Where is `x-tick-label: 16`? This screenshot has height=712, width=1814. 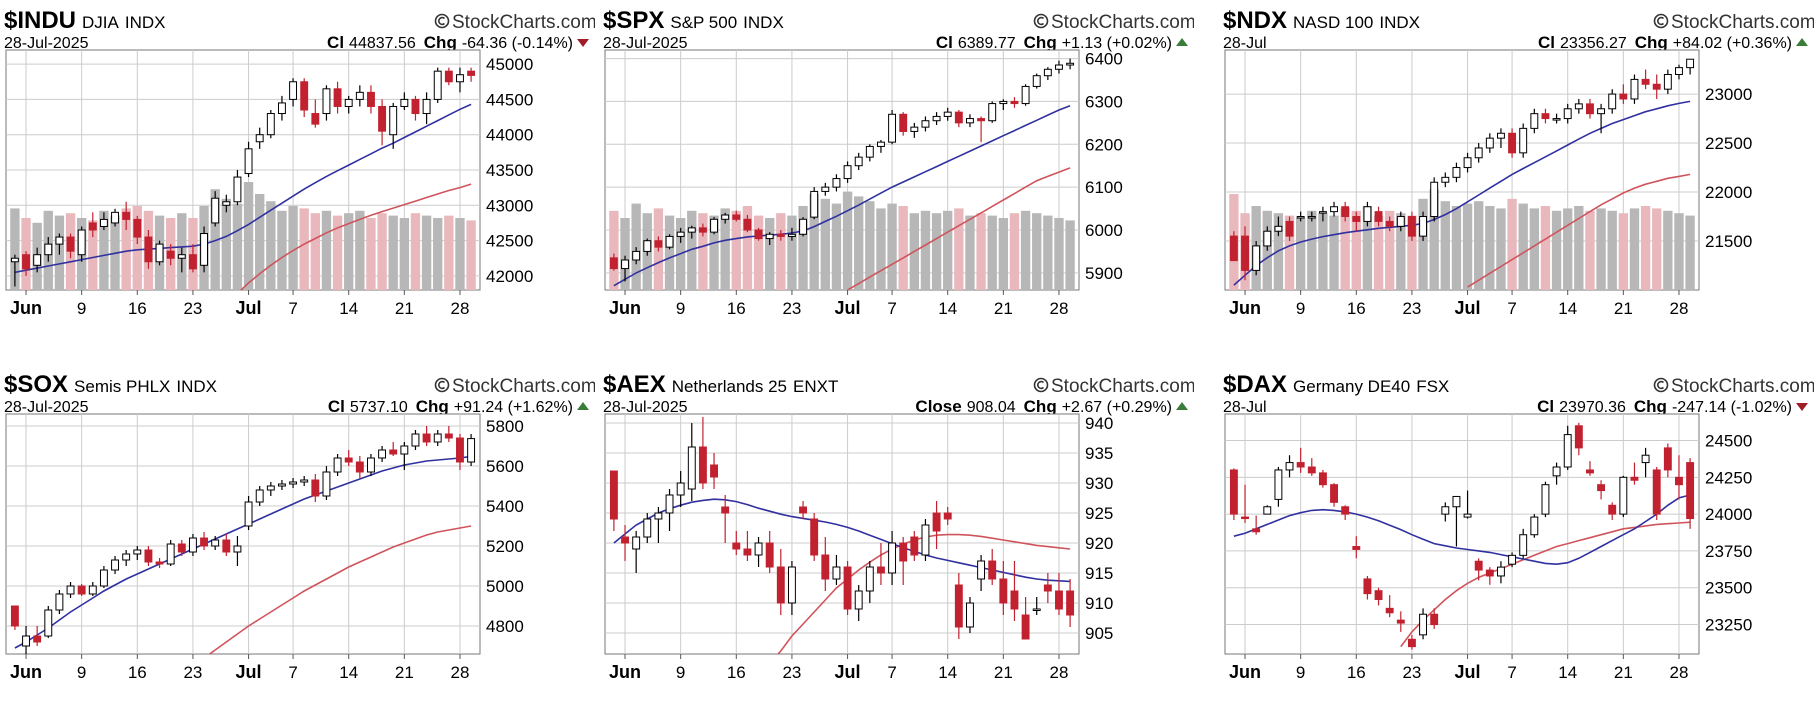 x-tick-label: 16 is located at coordinates (736, 308).